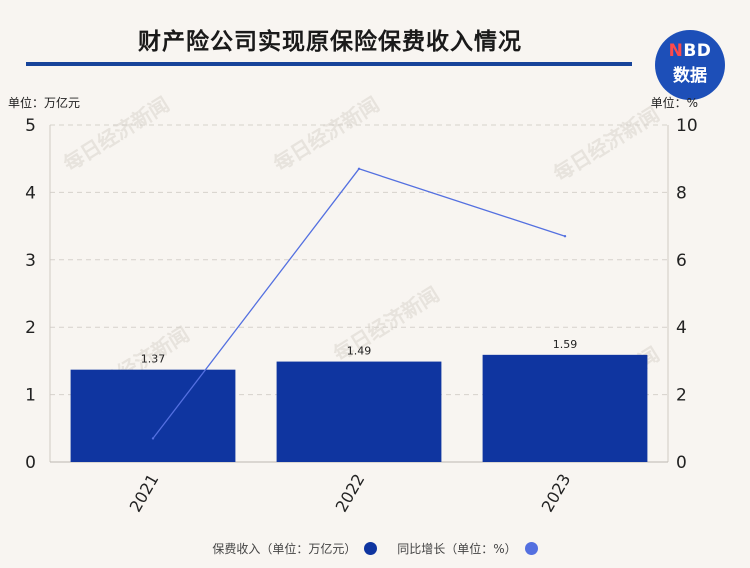 This screenshot has width=750, height=568. Describe the element at coordinates (674, 103) in the screenshot. I see `right-axis-unit: 单位：%` at that location.